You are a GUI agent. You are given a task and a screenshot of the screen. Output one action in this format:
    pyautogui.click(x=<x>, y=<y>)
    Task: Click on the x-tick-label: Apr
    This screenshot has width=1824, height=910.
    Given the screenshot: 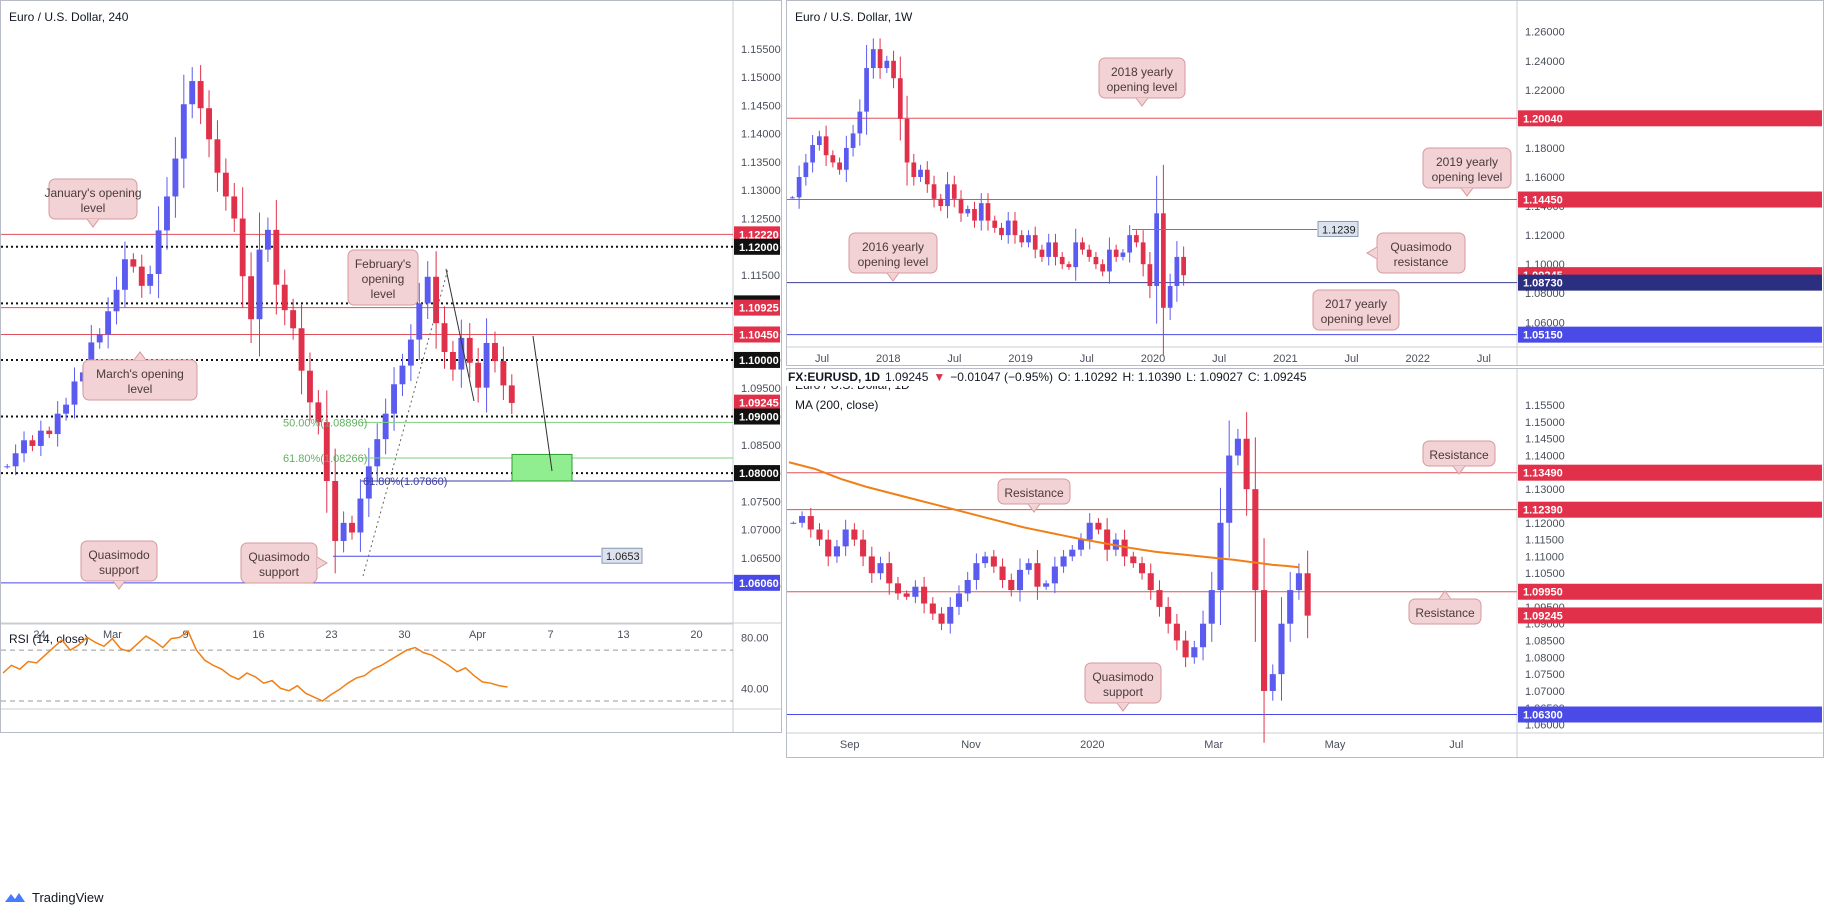 What is the action you would take?
    pyautogui.click(x=477, y=635)
    